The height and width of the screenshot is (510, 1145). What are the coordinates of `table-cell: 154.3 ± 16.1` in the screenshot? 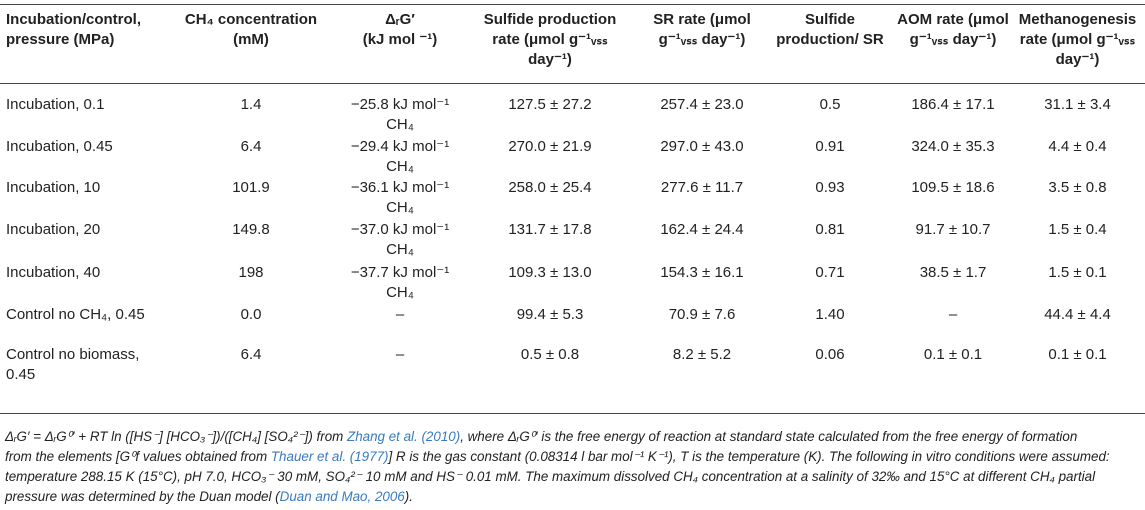 It's located at (702, 272).